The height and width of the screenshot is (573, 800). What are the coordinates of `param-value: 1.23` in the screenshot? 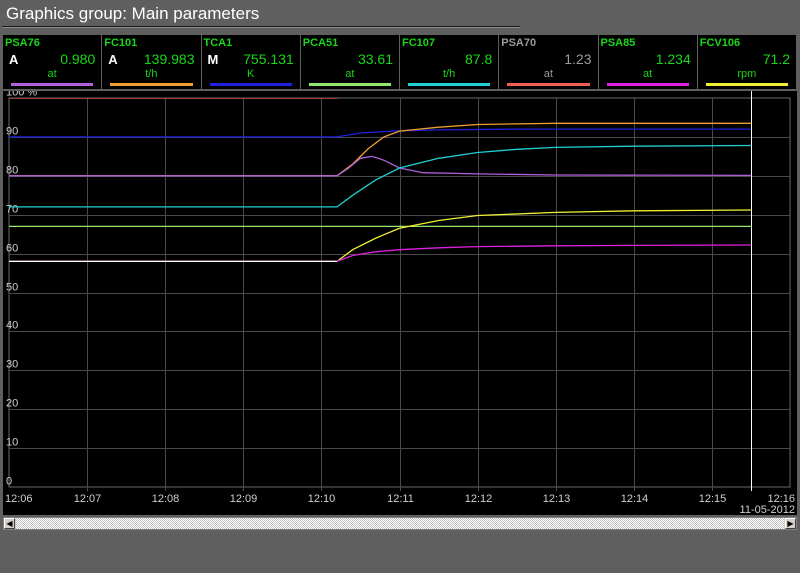 It's located at (578, 59).